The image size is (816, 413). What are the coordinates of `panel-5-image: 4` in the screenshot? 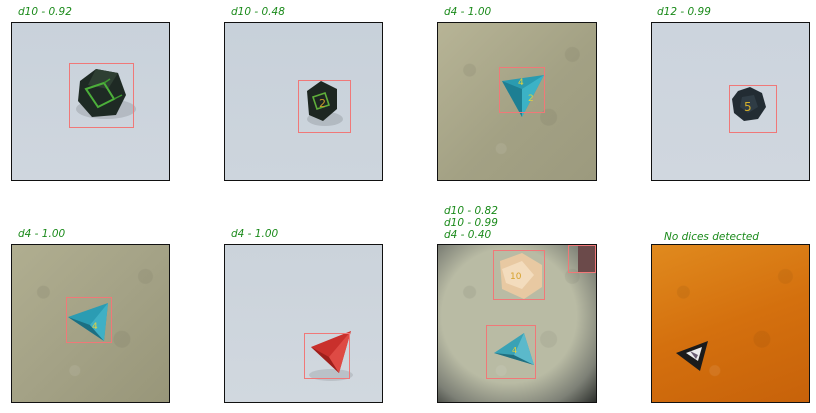 It's located at (90, 323).